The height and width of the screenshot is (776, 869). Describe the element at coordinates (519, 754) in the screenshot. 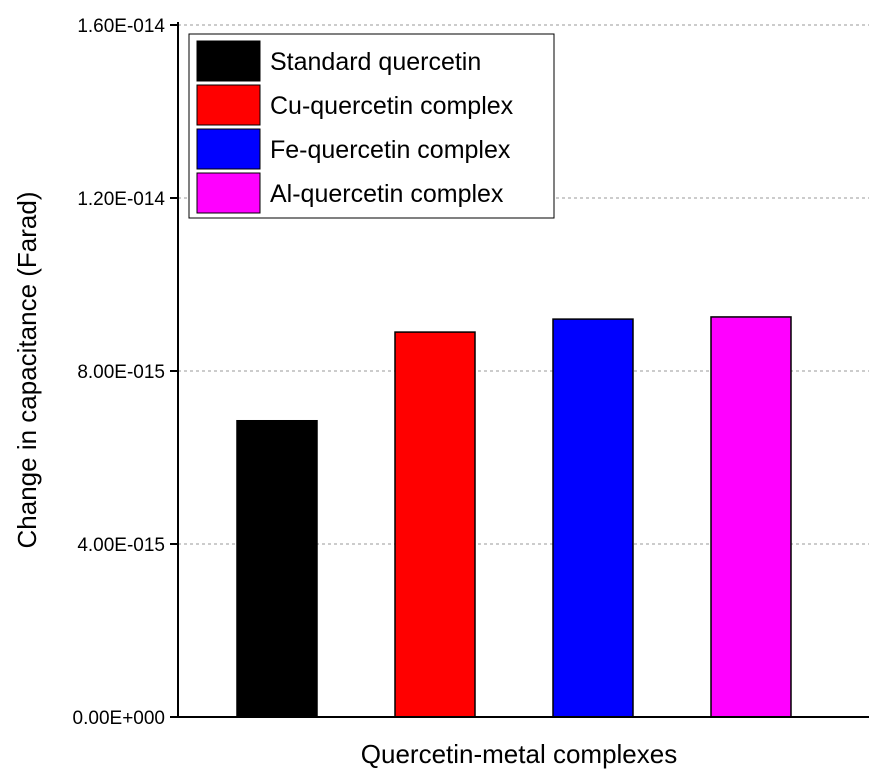

I see `x-axis-label: Quercetin-metal complexes` at that location.